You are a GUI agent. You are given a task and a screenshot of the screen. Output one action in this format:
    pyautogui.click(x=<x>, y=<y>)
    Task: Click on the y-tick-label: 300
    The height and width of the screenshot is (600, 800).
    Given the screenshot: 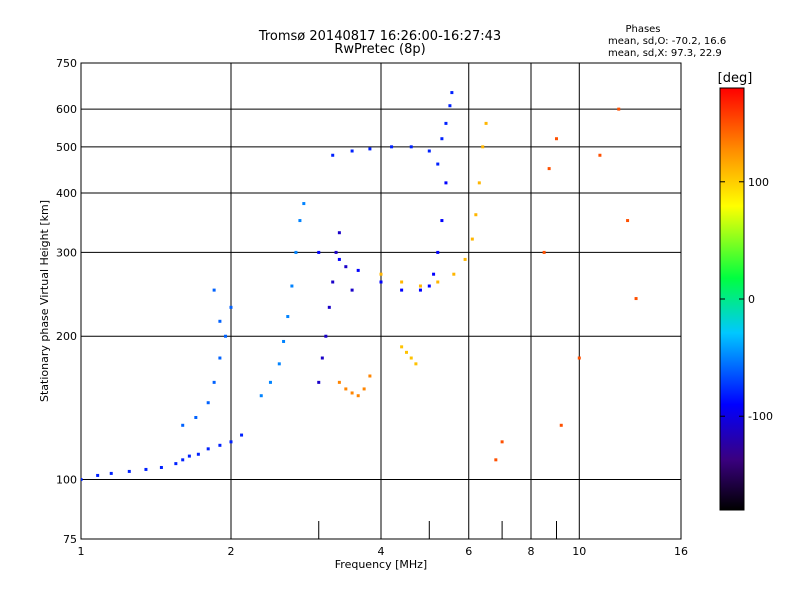 What is the action you would take?
    pyautogui.click(x=66, y=252)
    